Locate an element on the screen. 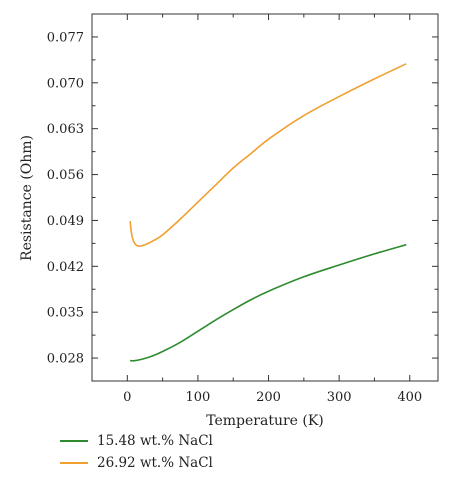  y-tick-label: 0.077 is located at coordinates (65, 37).